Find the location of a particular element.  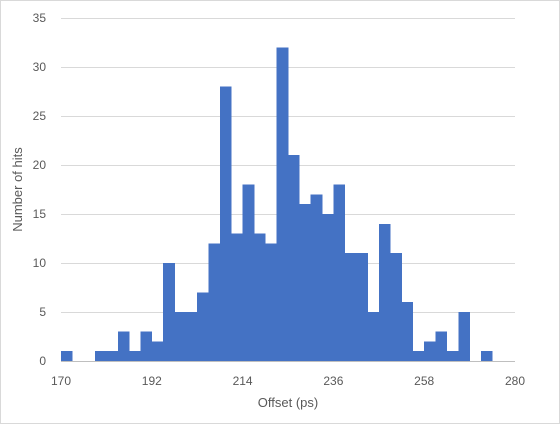

x-tick-label: 236 is located at coordinates (333, 381).